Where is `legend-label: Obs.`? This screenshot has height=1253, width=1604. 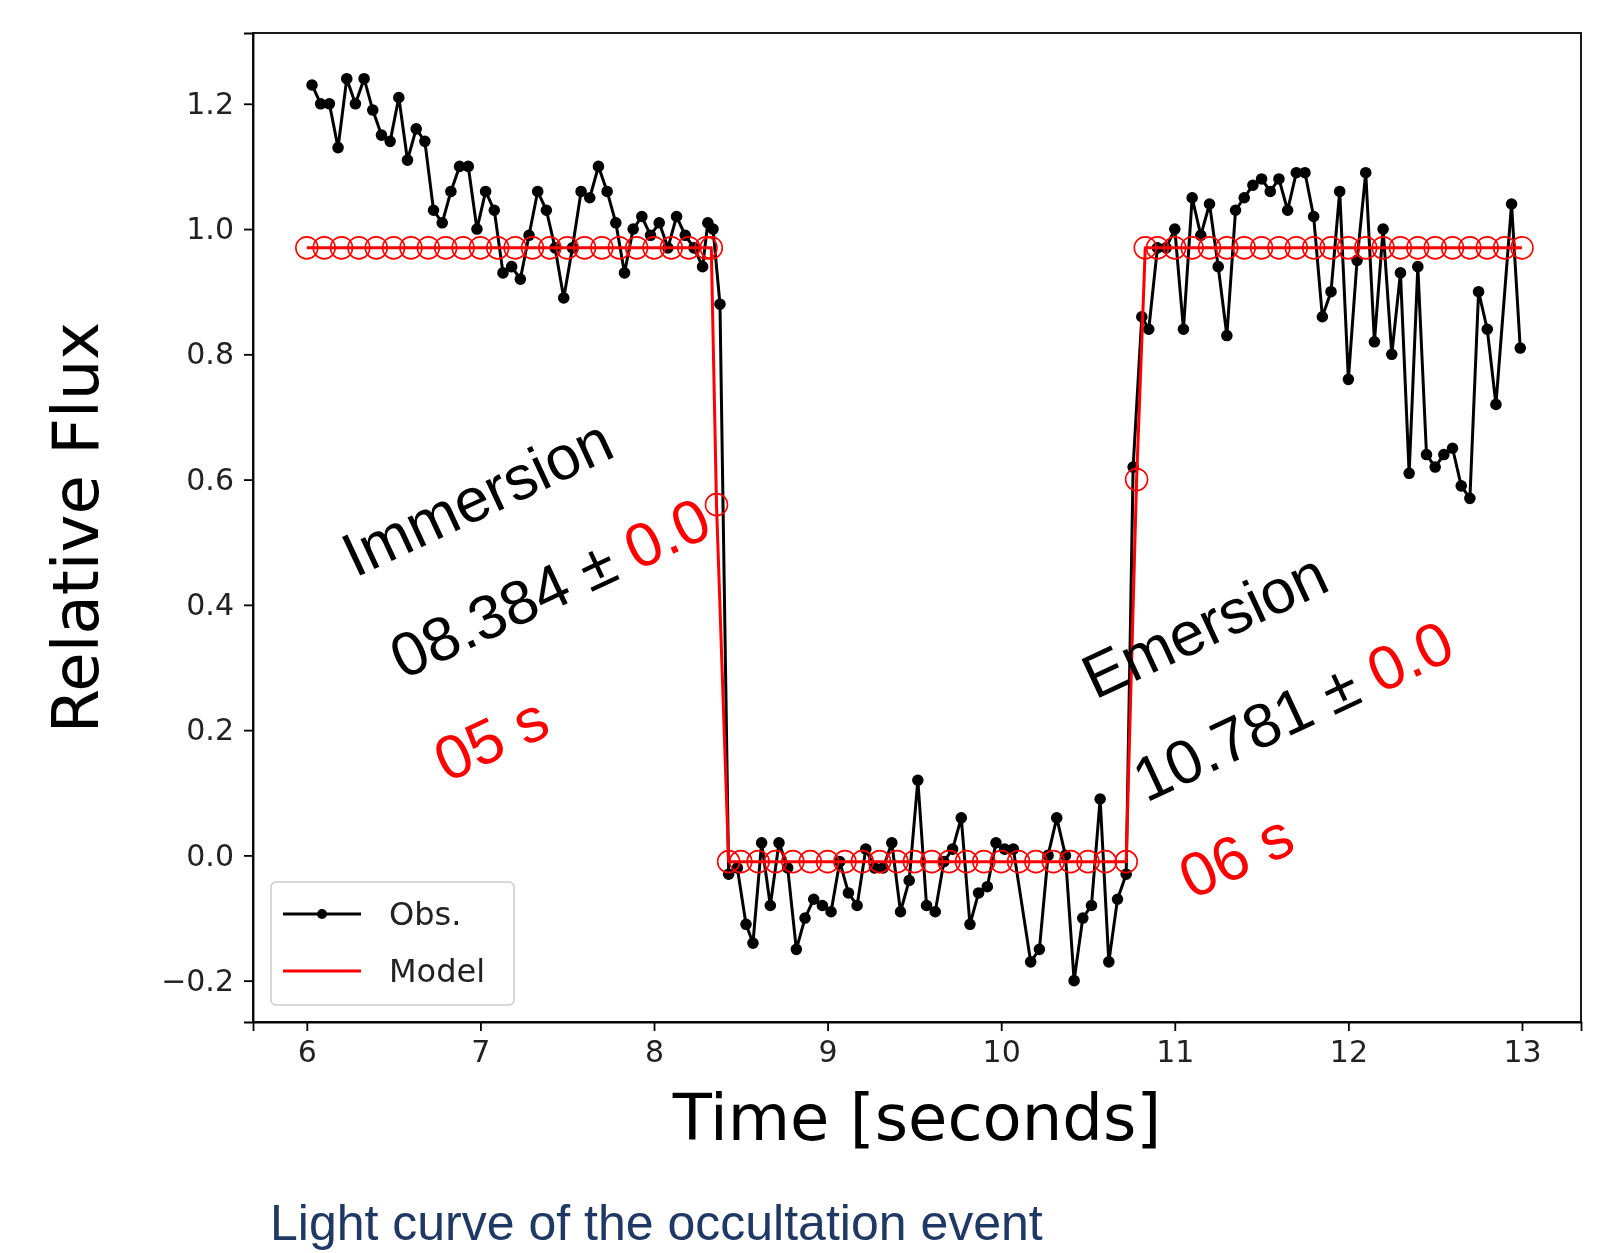 legend-label: Obs. is located at coordinates (425, 914).